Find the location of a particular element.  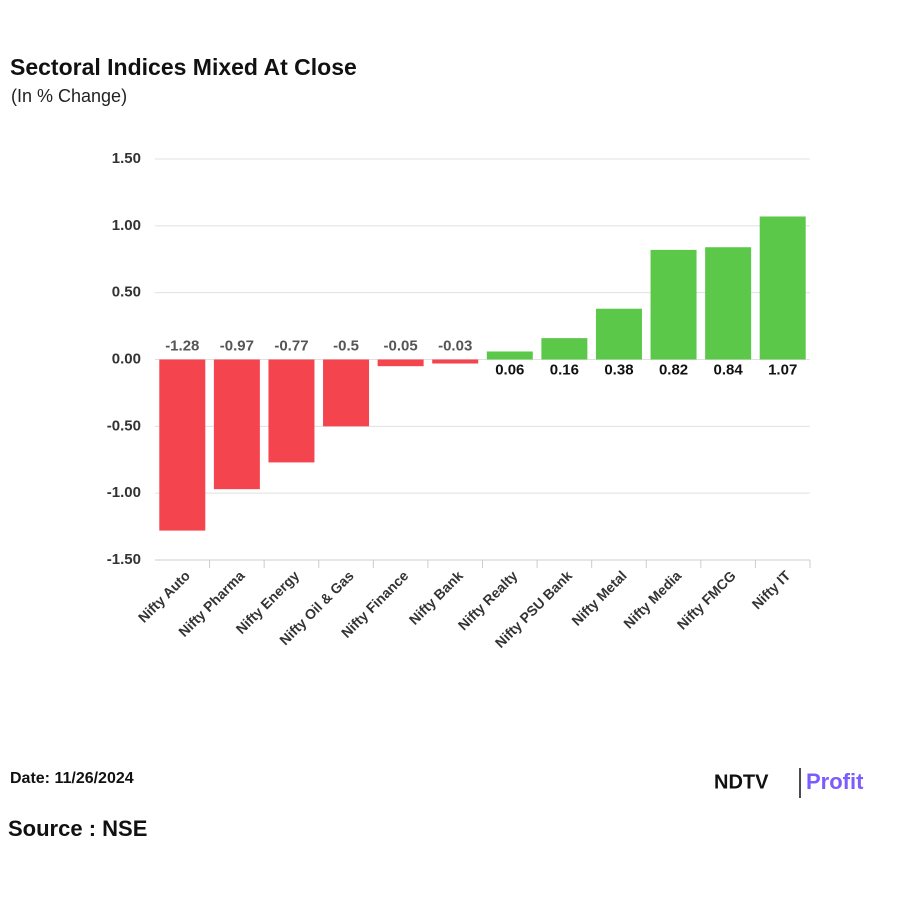

y-tick-label: -0.50 is located at coordinates (124, 425).